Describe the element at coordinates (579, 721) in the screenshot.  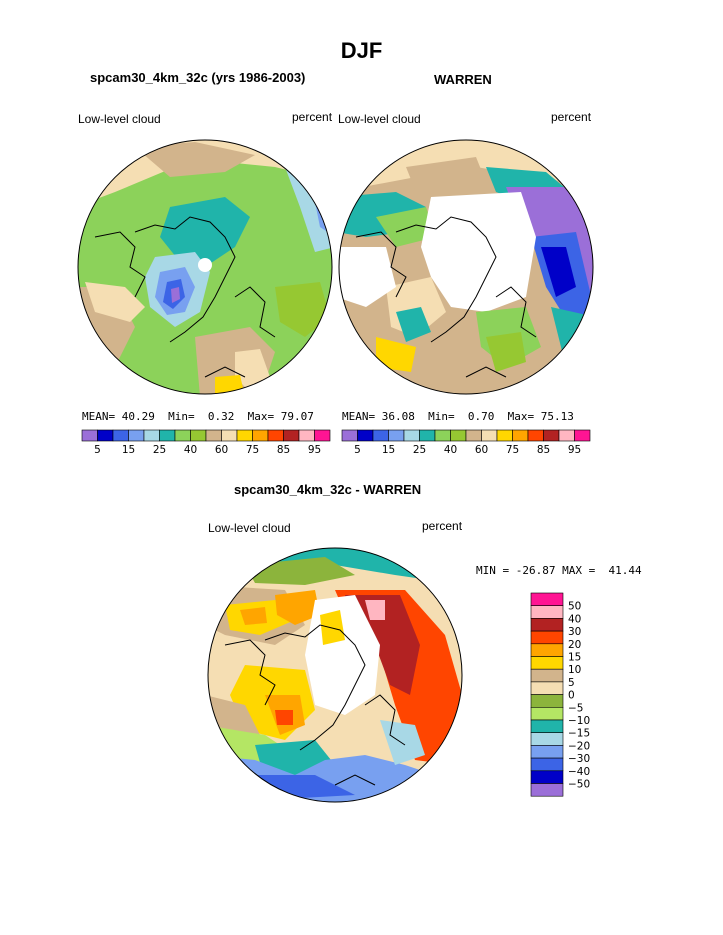
I see `panel3-colorbar-tick-label: −10` at that location.